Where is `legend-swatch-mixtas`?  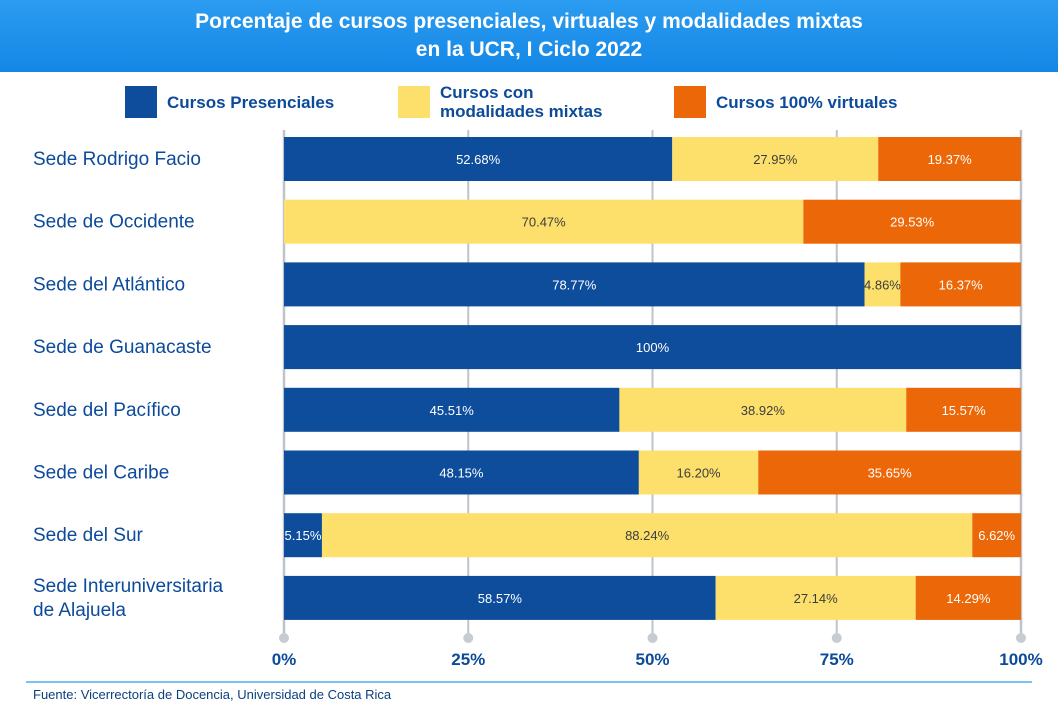
legend-swatch-mixtas is located at coordinates (414, 102).